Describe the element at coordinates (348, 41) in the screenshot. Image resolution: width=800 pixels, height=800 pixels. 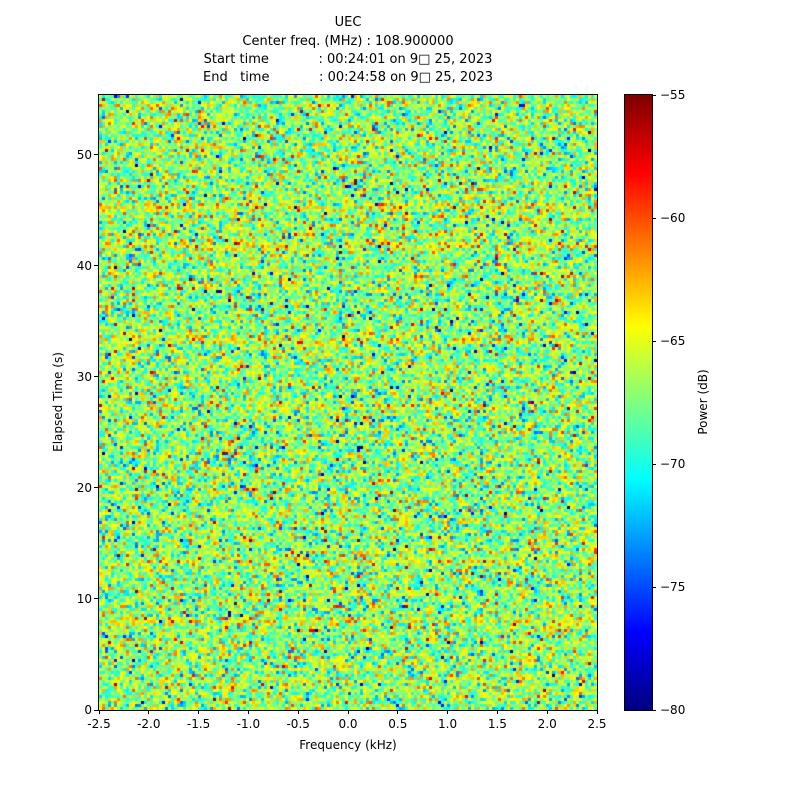
I see `center-freq-line: Center freq. (MHz) : 108.900000` at that location.